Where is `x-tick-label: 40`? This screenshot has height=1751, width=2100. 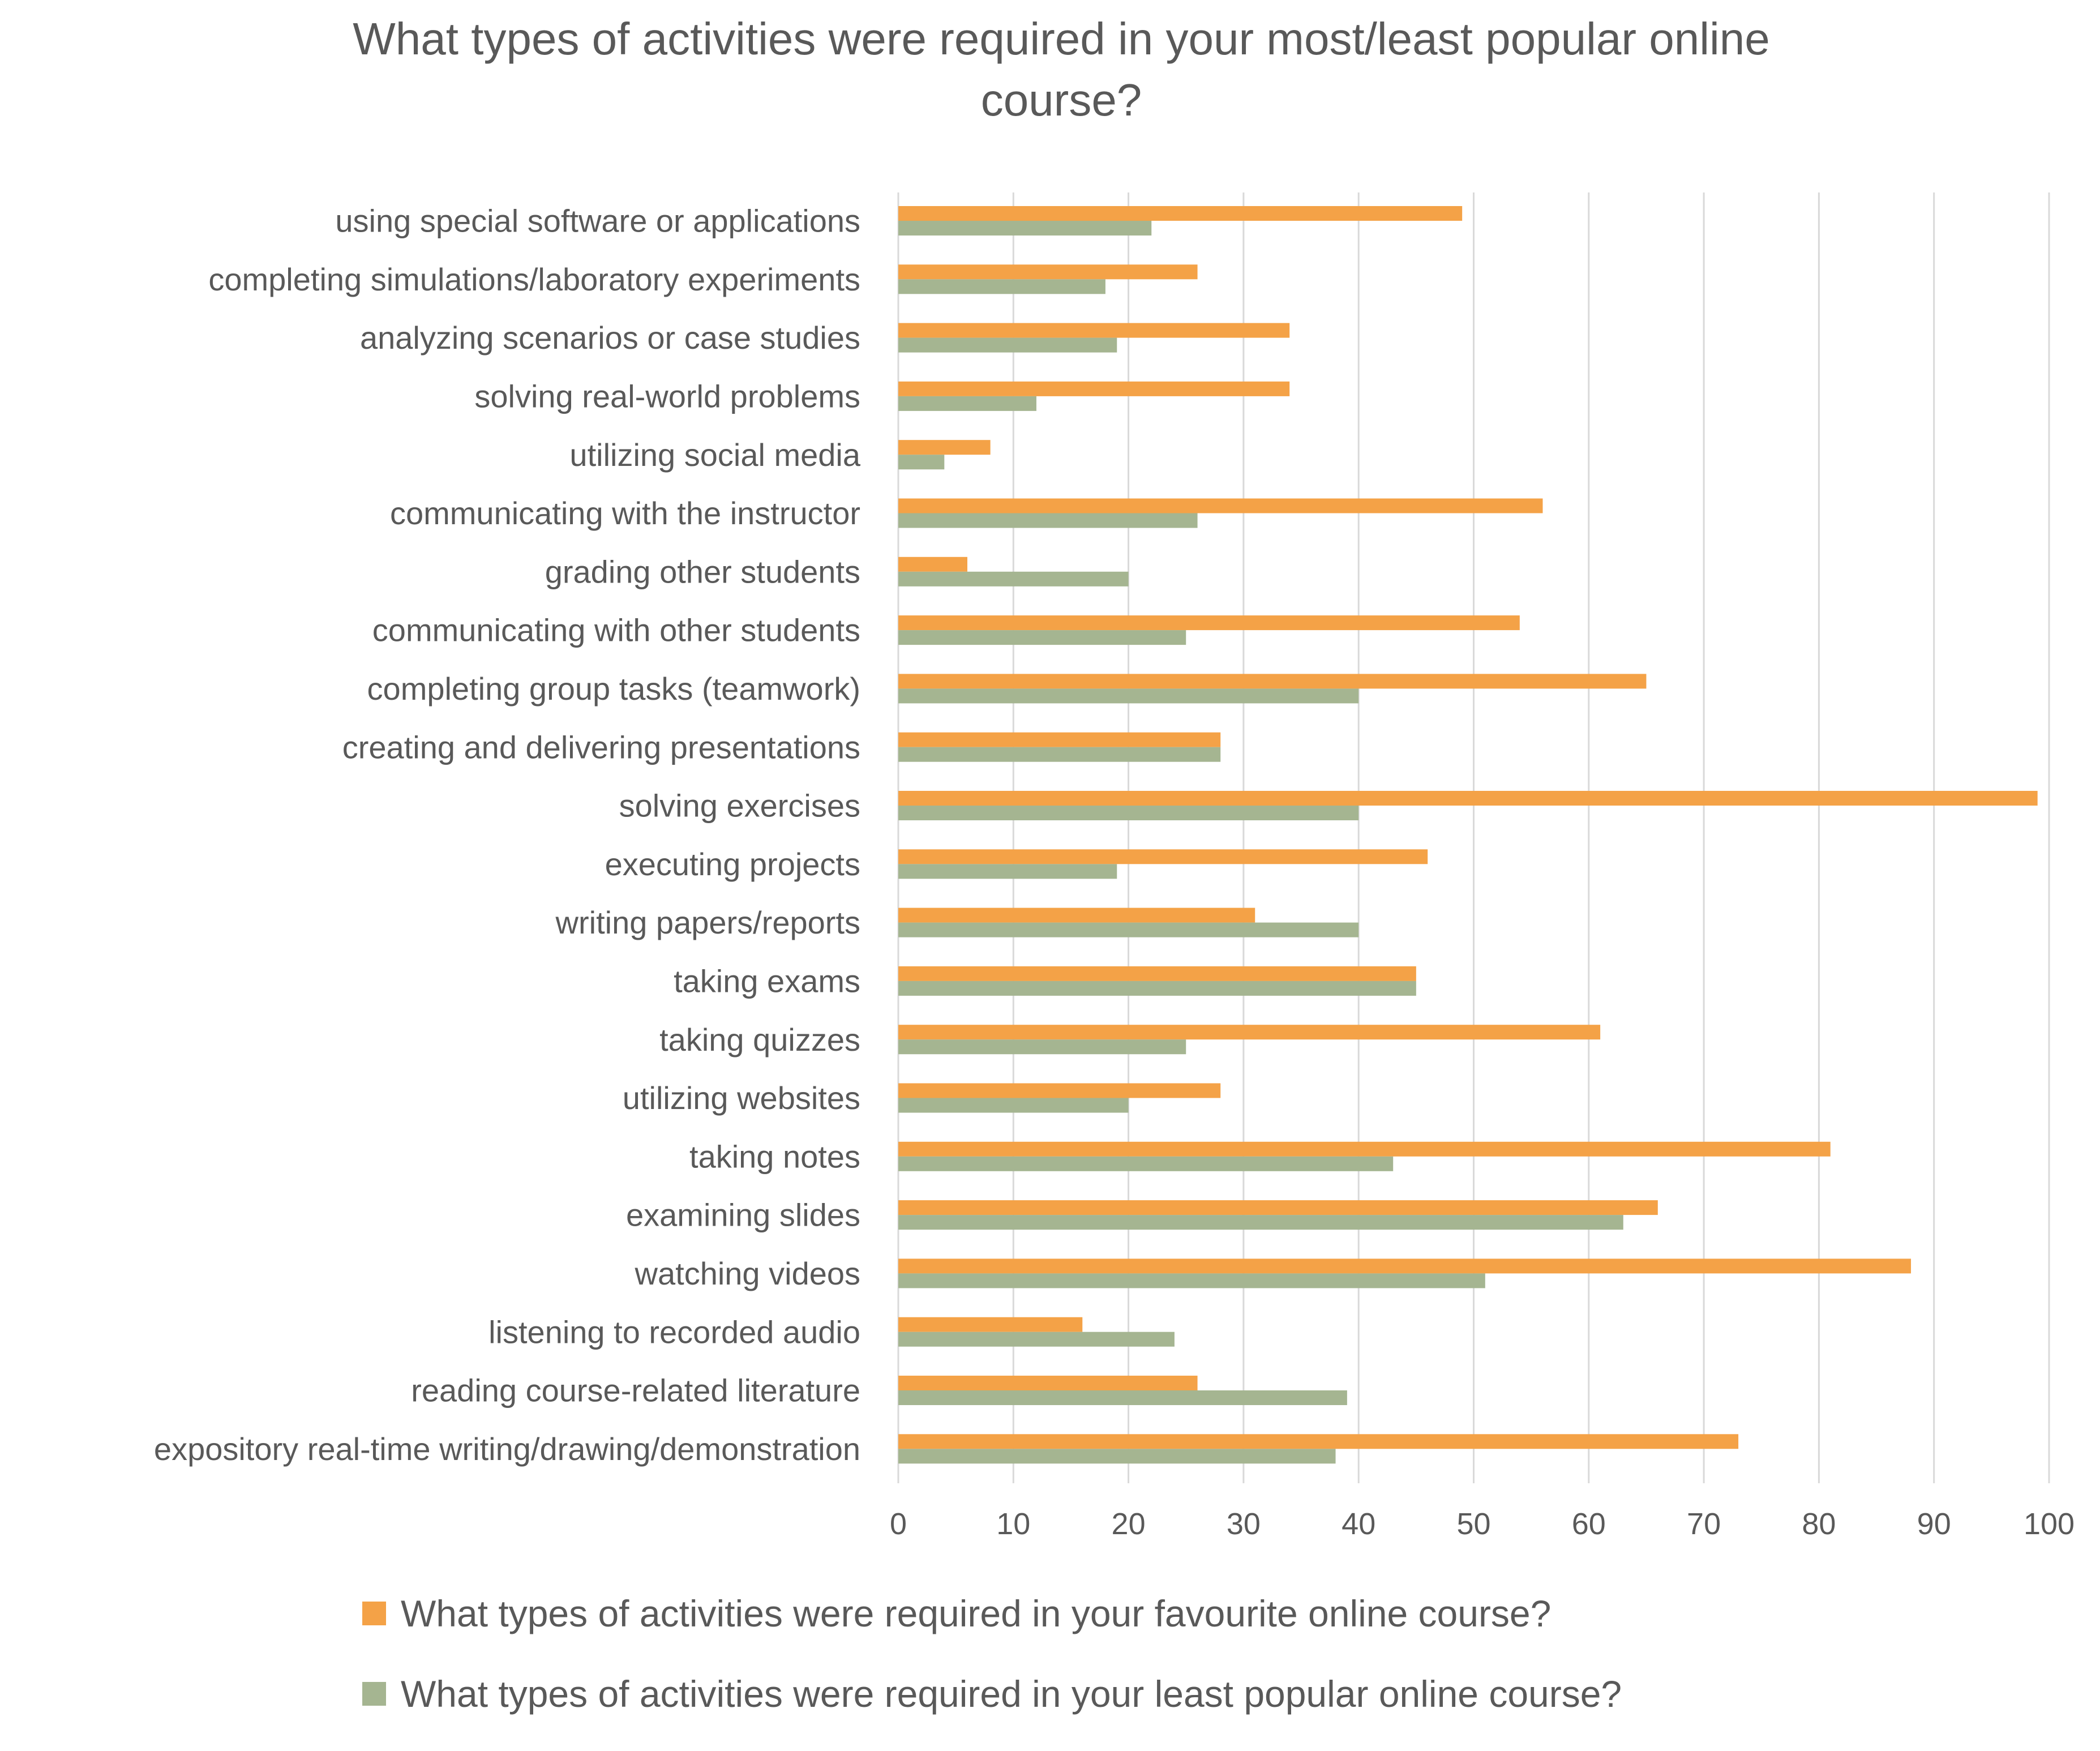
x-tick-label: 40 is located at coordinates (1358, 1524).